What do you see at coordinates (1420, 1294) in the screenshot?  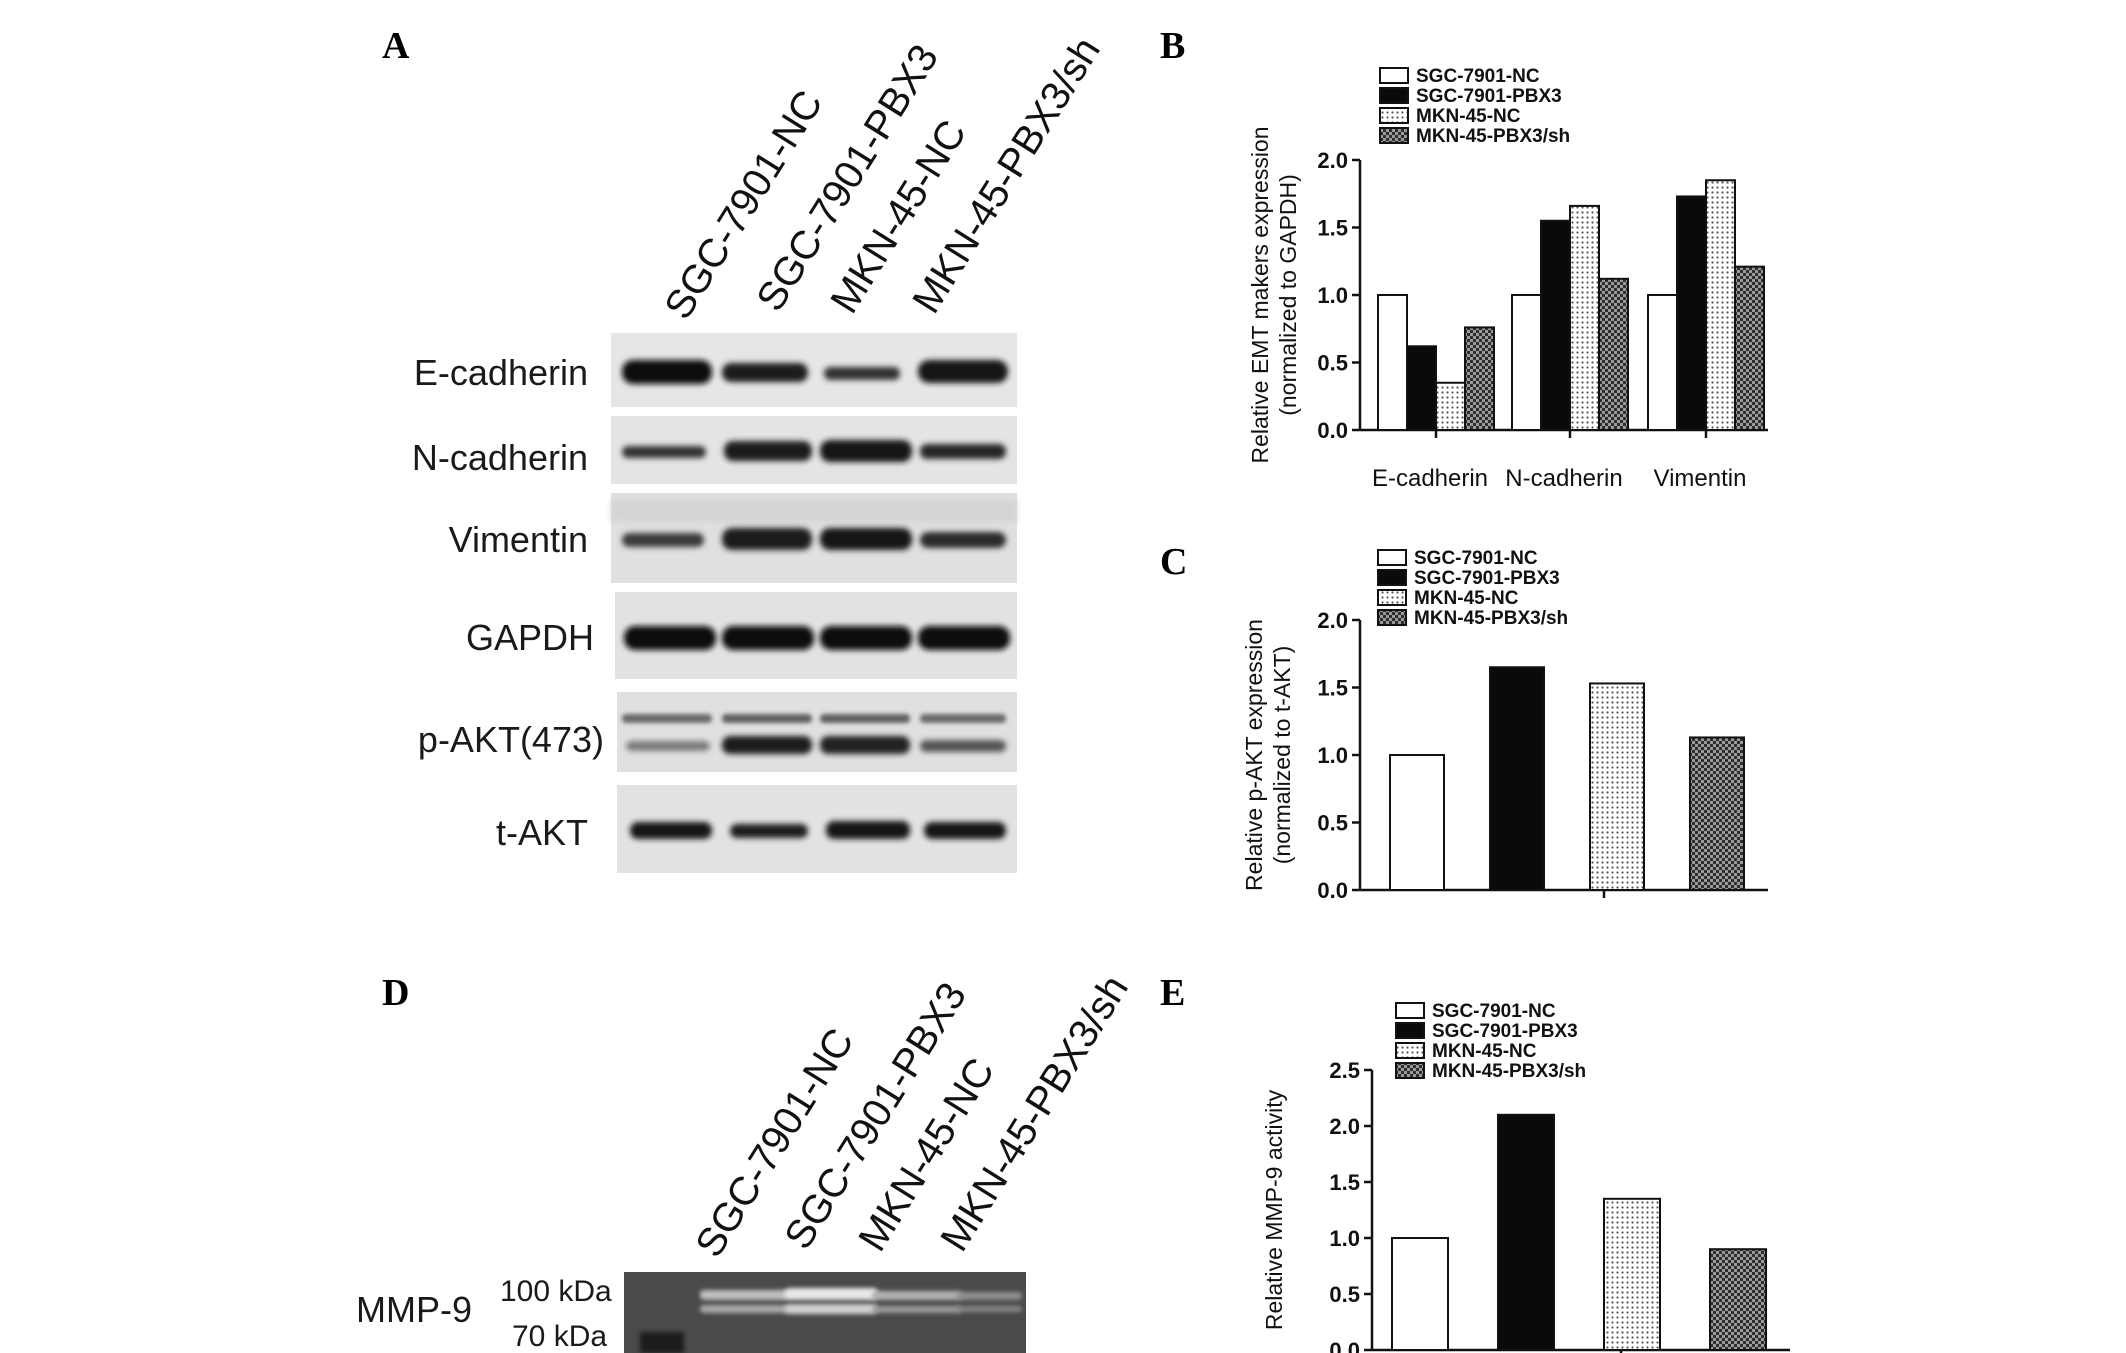 I see `bar-e-sgc-7901-nc` at bounding box center [1420, 1294].